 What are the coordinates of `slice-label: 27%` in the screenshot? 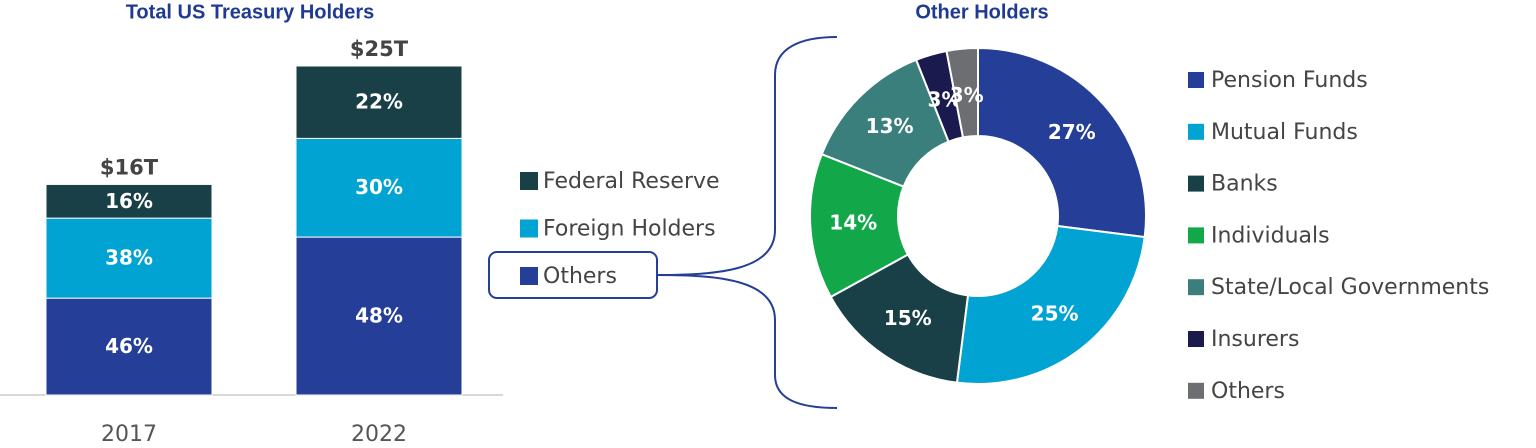 It's located at (1072, 132).